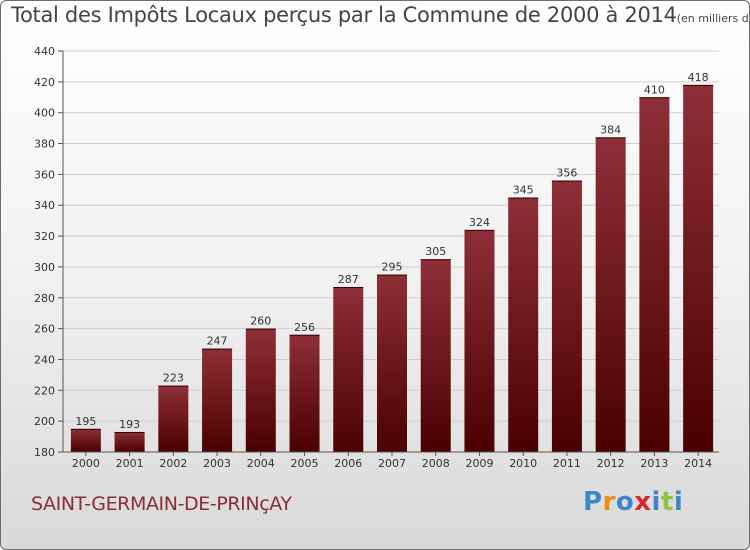 The width and height of the screenshot is (750, 550). I want to click on bar-2012, so click(610, 294).